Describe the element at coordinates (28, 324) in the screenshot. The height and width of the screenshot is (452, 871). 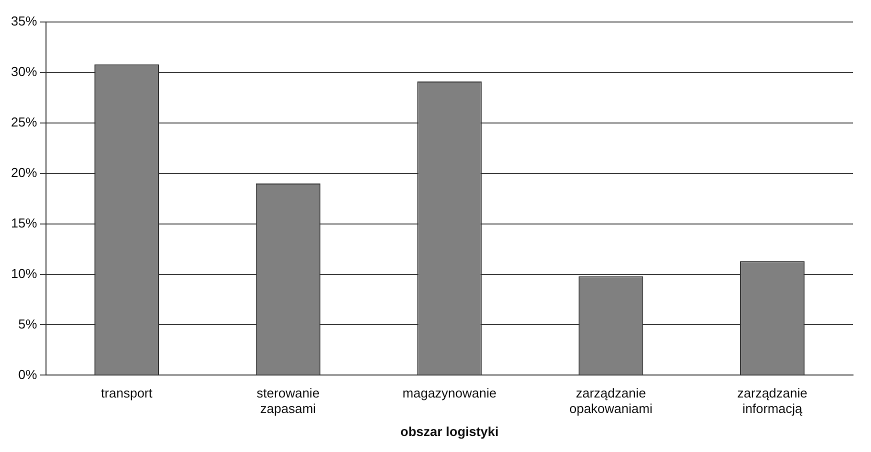
I see `y-tick-label: 5%` at that location.